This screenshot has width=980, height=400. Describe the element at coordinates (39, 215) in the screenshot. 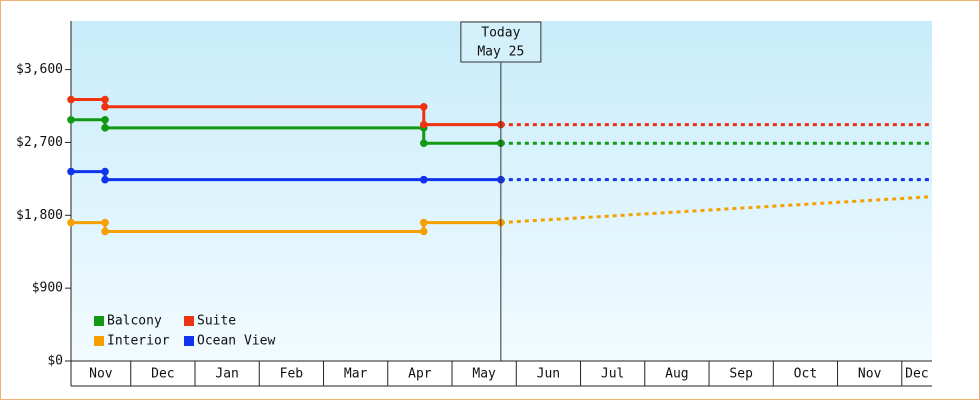

I see `y-tick-label: $1,800` at that location.